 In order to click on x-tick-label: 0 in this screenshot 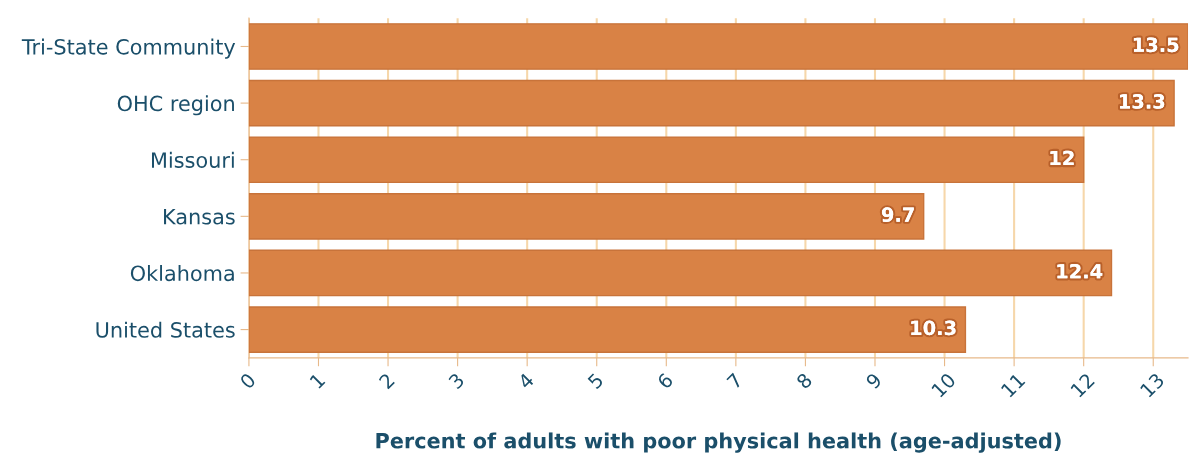, I will do `click(248, 381)`.